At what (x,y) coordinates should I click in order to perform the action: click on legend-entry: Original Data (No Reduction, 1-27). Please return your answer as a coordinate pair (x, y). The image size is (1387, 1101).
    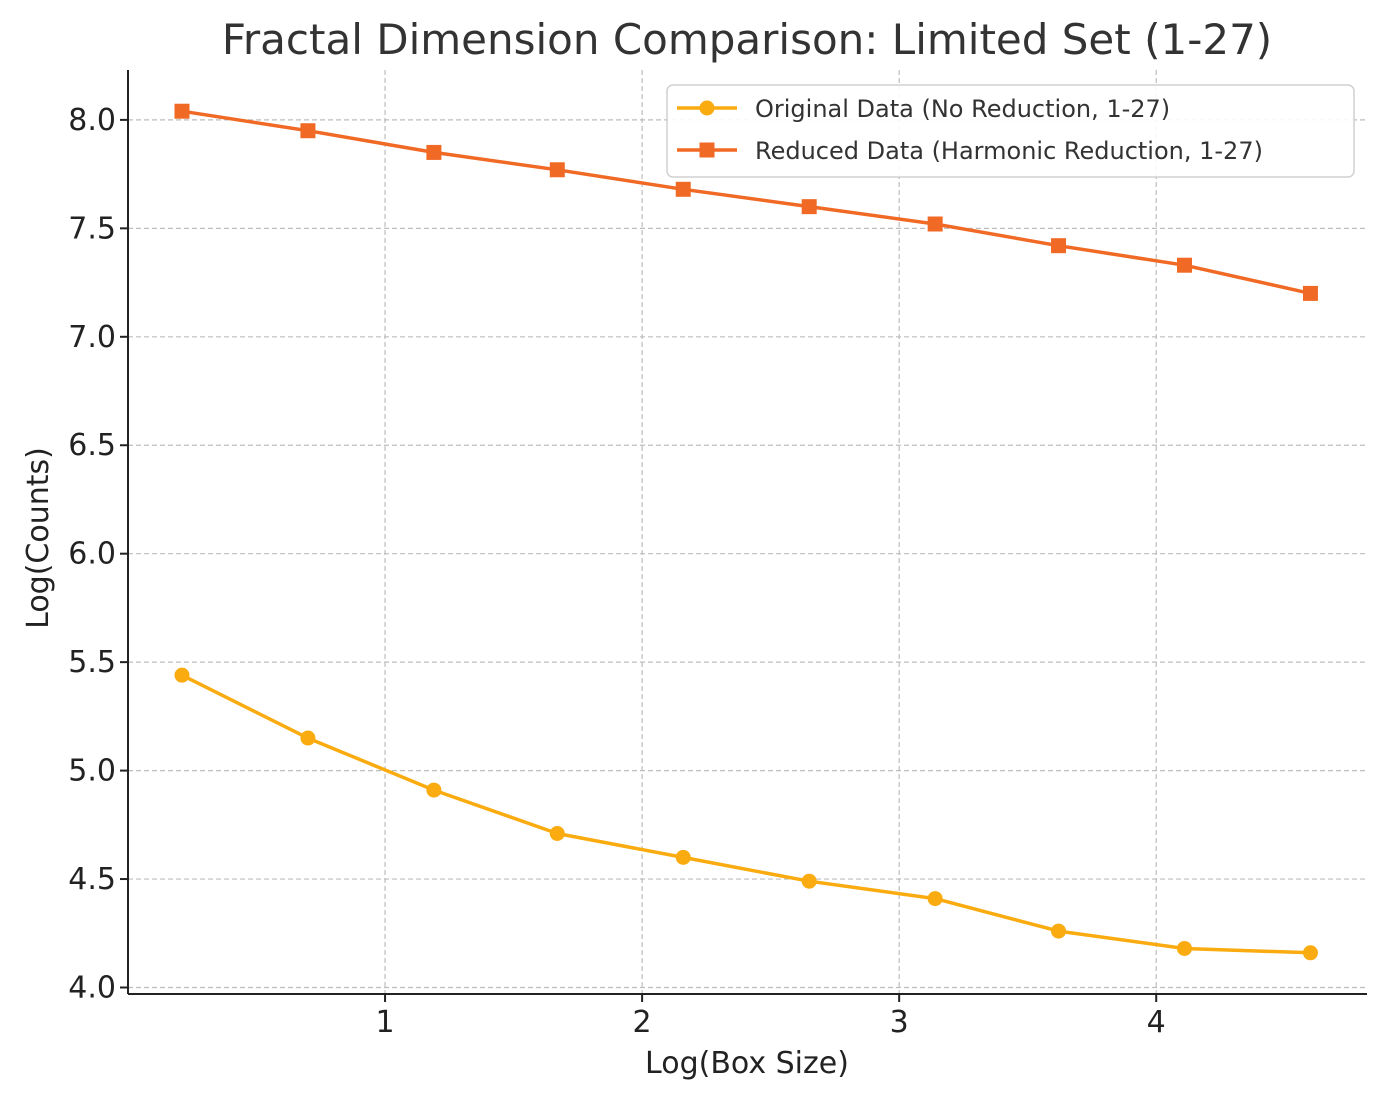
    Looking at the image, I should click on (923, 109).